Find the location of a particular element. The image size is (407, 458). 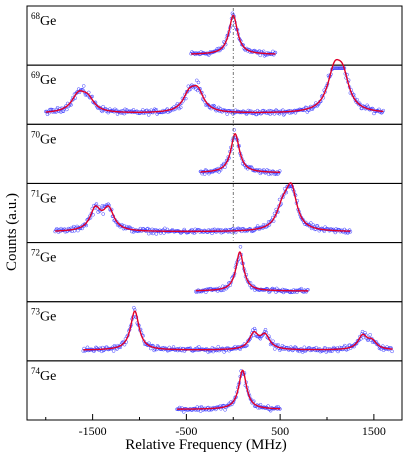

panel-label: 72Ge is located at coordinates (43, 257).